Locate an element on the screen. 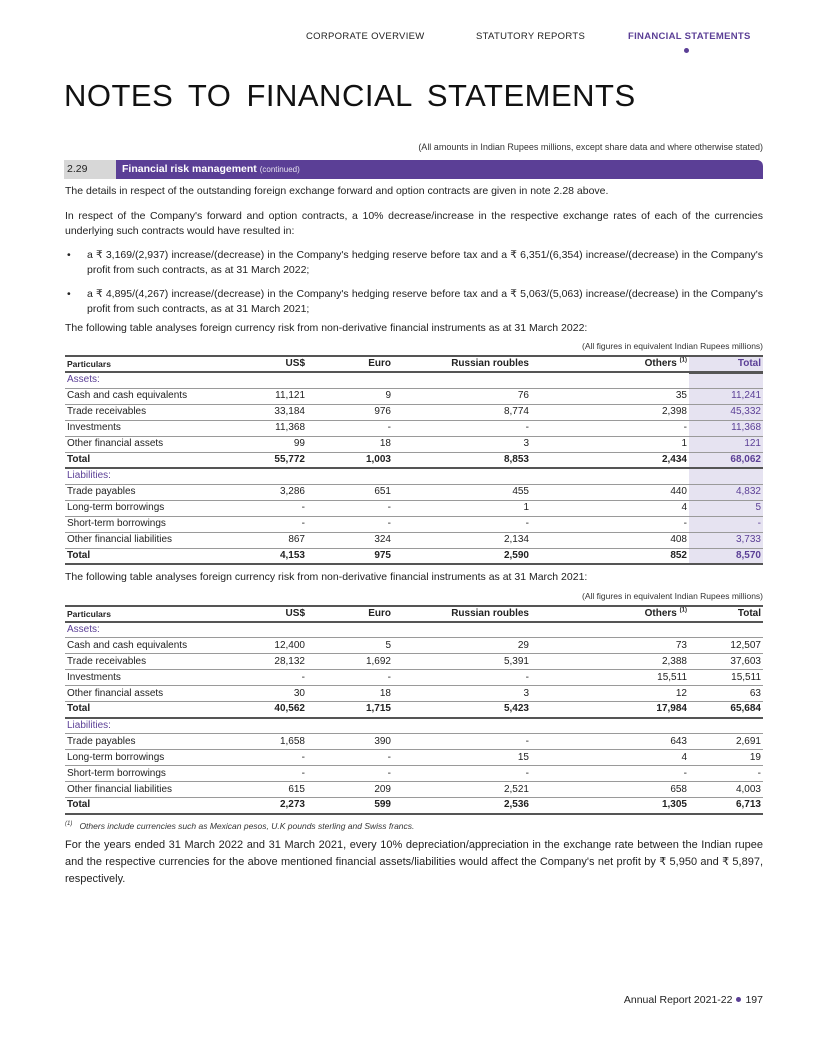 The image size is (820, 1037). table-cell: 33,184 is located at coordinates (276, 412).